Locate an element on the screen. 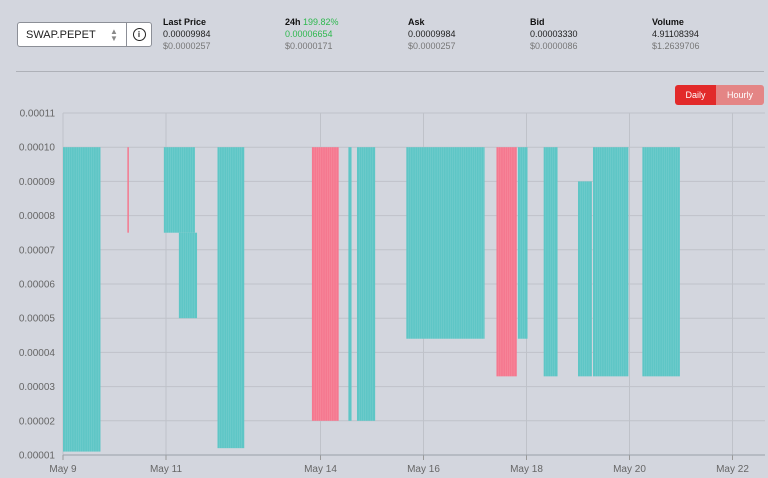  pair-select-value: SWAP.PEPET is located at coordinates (61, 34).